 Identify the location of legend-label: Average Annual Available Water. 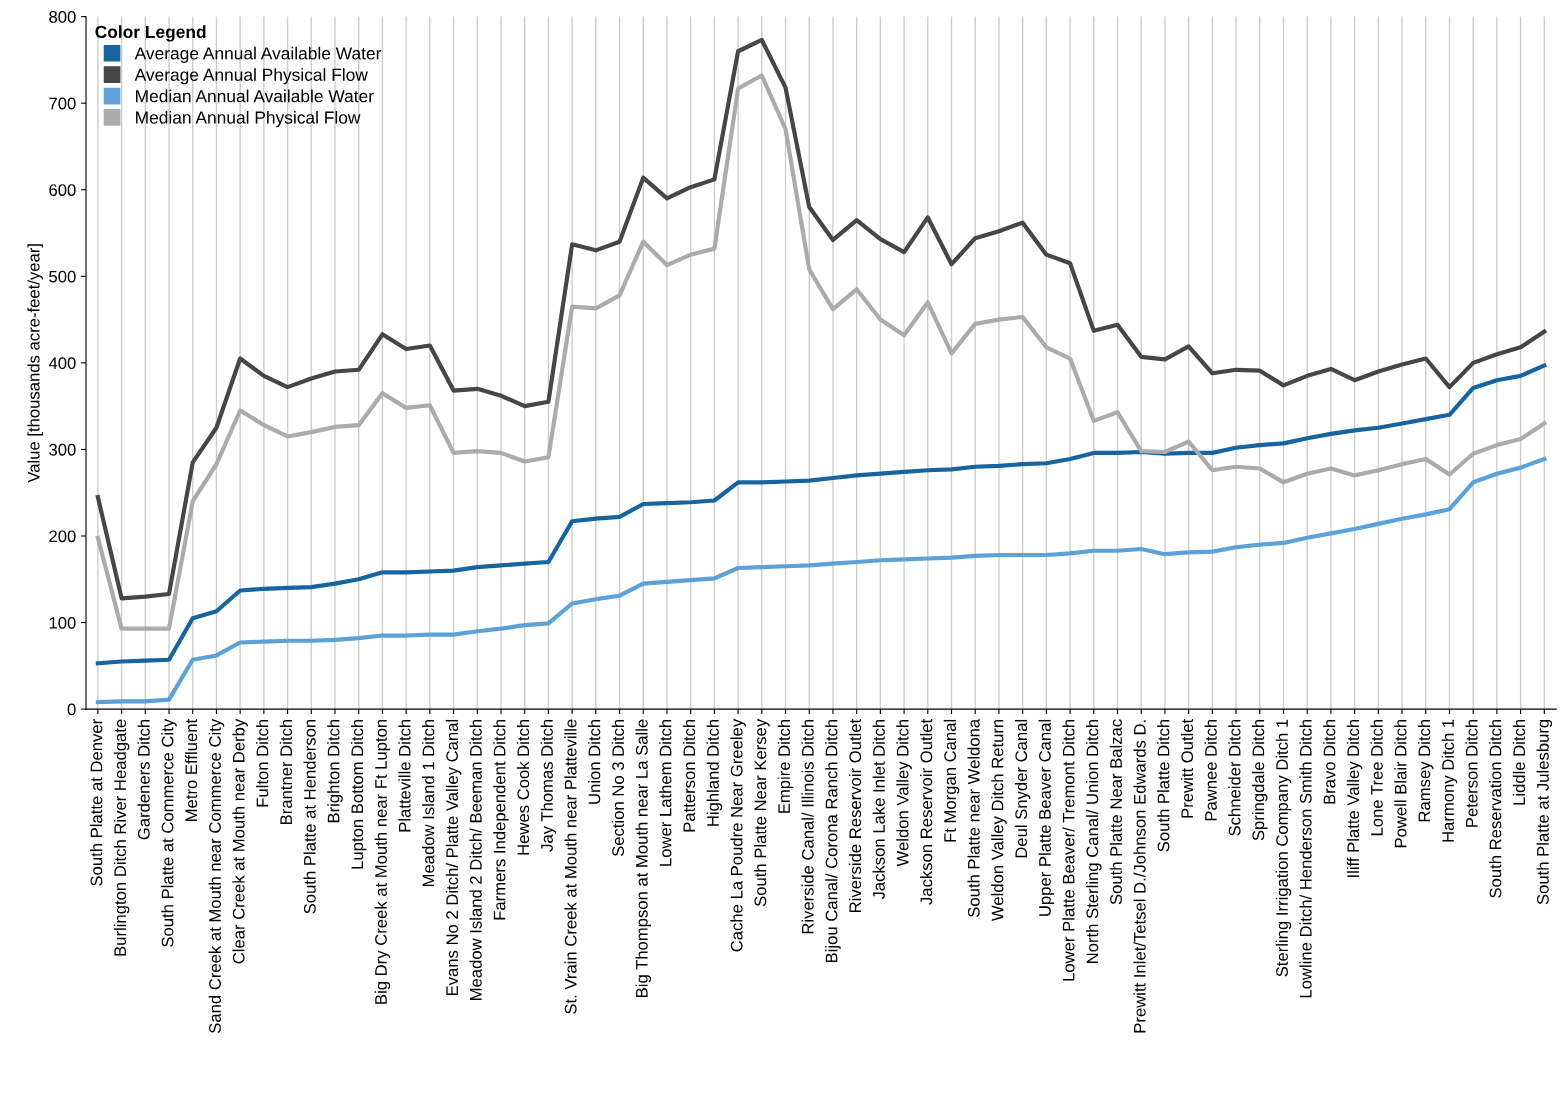
(258, 54).